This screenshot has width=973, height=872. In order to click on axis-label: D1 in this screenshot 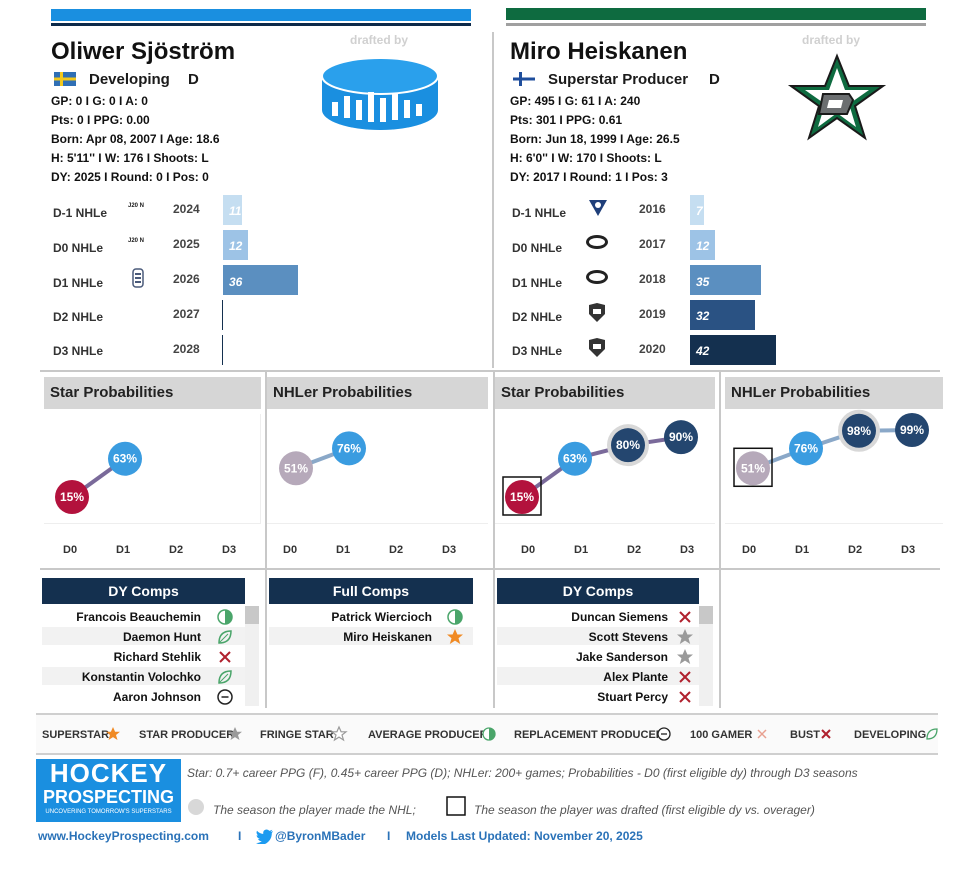, I will do `click(123, 550)`.